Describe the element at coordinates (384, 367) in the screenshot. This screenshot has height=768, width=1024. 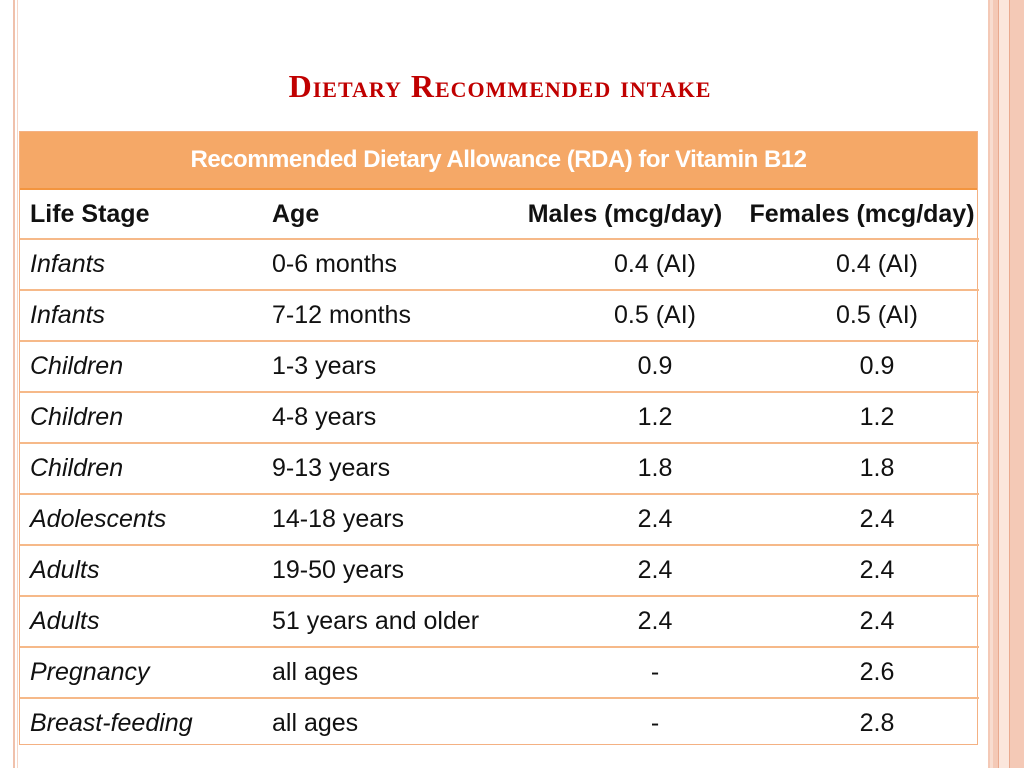
I see `cell-age: 1-3 years` at that location.